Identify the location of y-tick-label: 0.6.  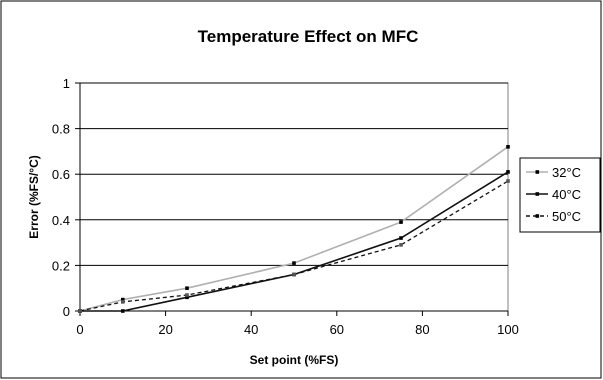
(61, 174).